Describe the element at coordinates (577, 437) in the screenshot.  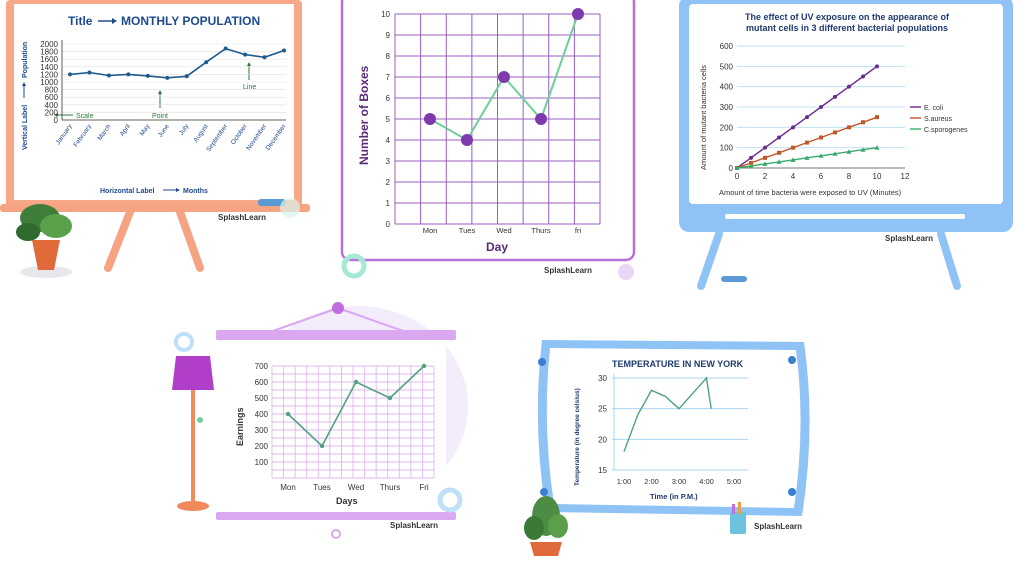
I see `y-axis-label: Temperature (in degree celsius)` at that location.